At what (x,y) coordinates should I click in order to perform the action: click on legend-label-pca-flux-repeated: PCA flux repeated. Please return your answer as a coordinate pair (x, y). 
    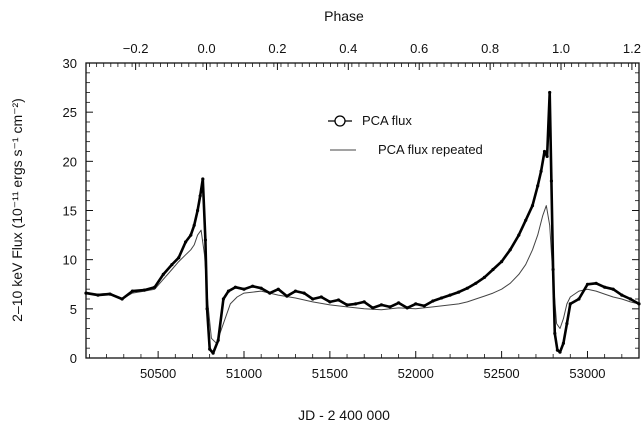
    Looking at the image, I should click on (430, 149).